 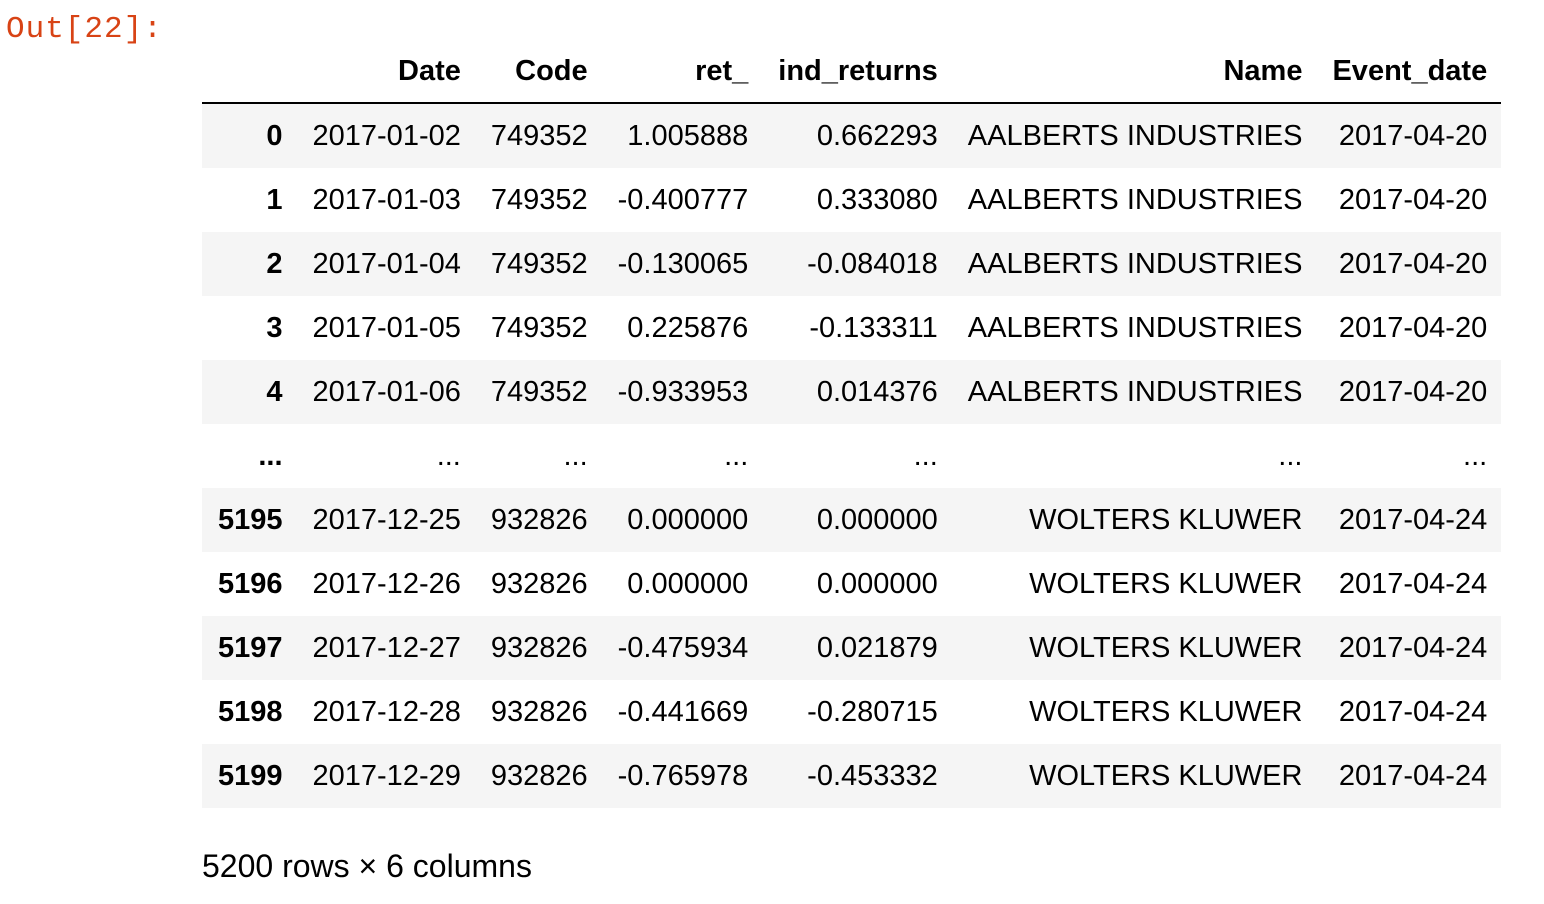 I want to click on cell-date: 2017-12-27, so click(x=386, y=647).